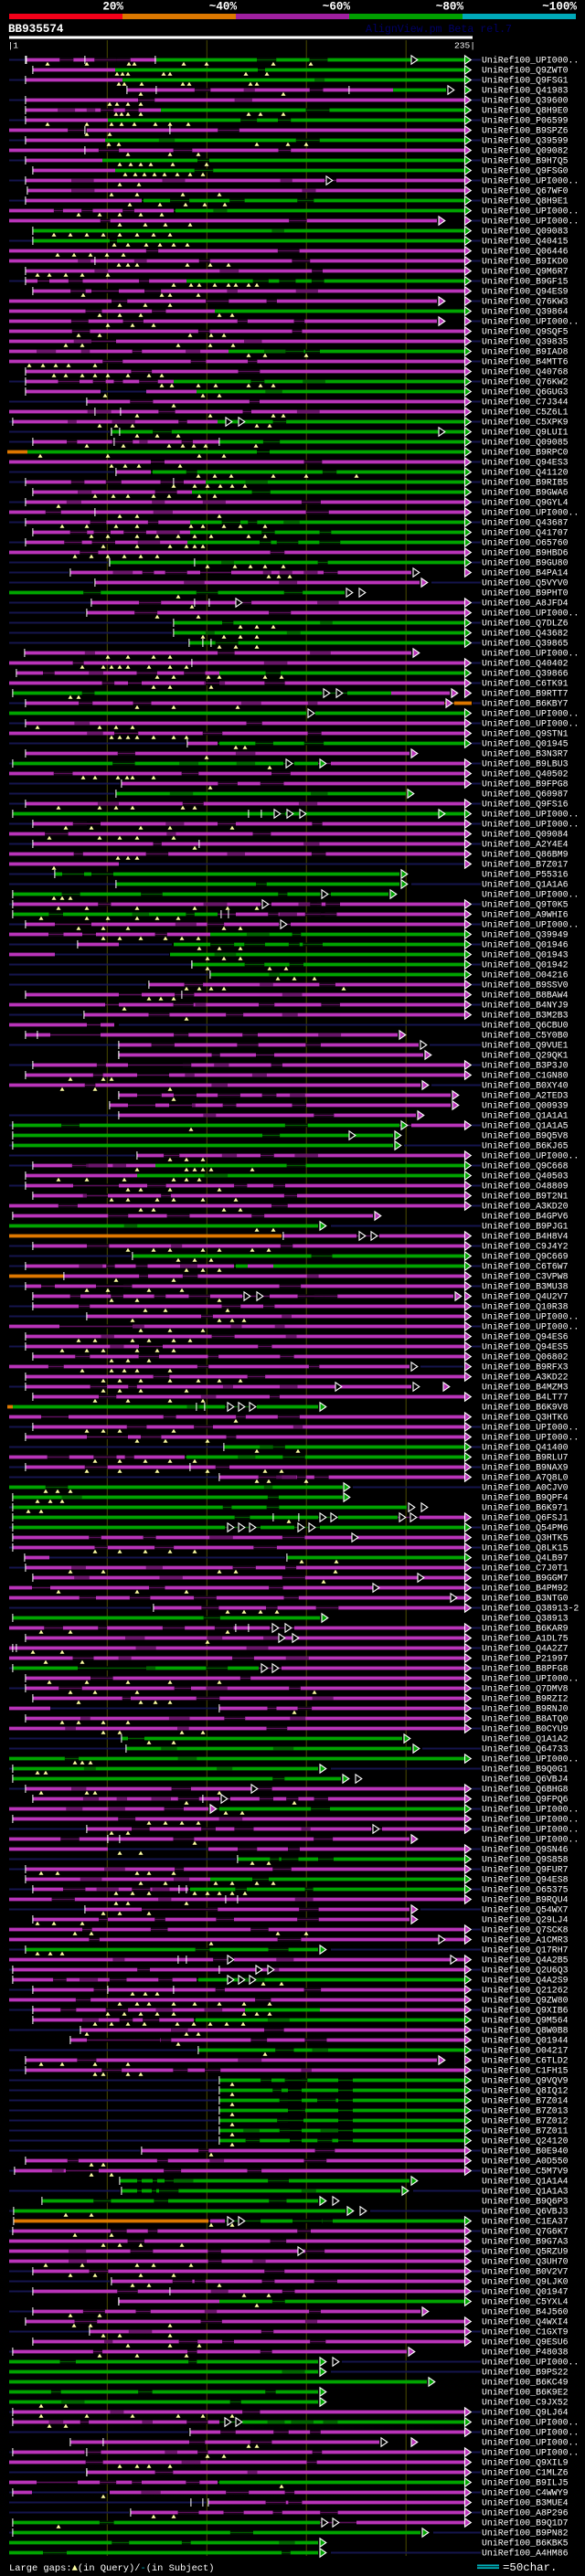  I want to click on svg-text: UniRef100_B6K9E2, so click(525, 2392).